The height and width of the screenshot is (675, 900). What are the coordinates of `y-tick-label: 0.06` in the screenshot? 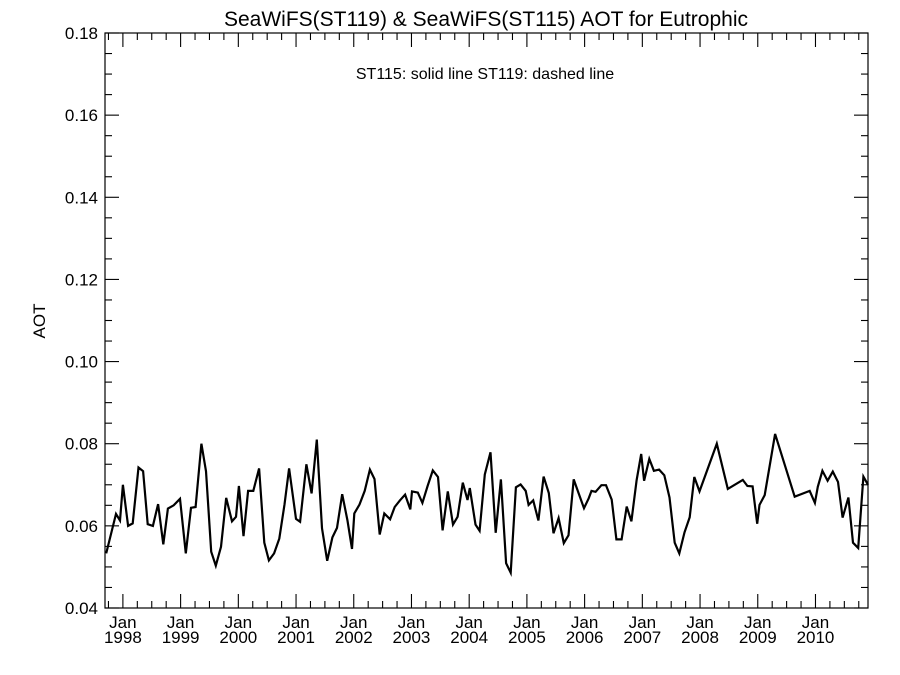 It's located at (81, 526).